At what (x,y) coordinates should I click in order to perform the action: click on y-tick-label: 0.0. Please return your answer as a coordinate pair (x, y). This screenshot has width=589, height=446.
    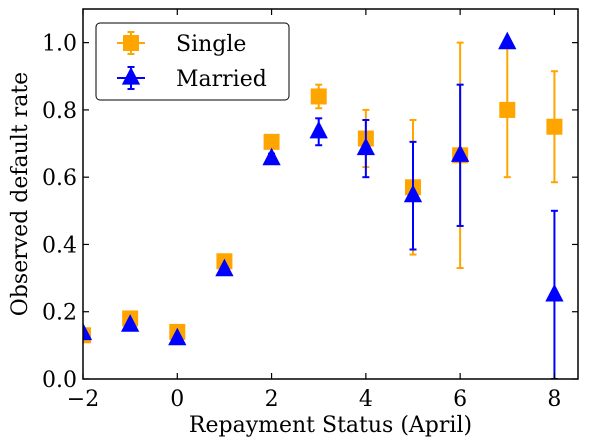
    Looking at the image, I should click on (59, 380).